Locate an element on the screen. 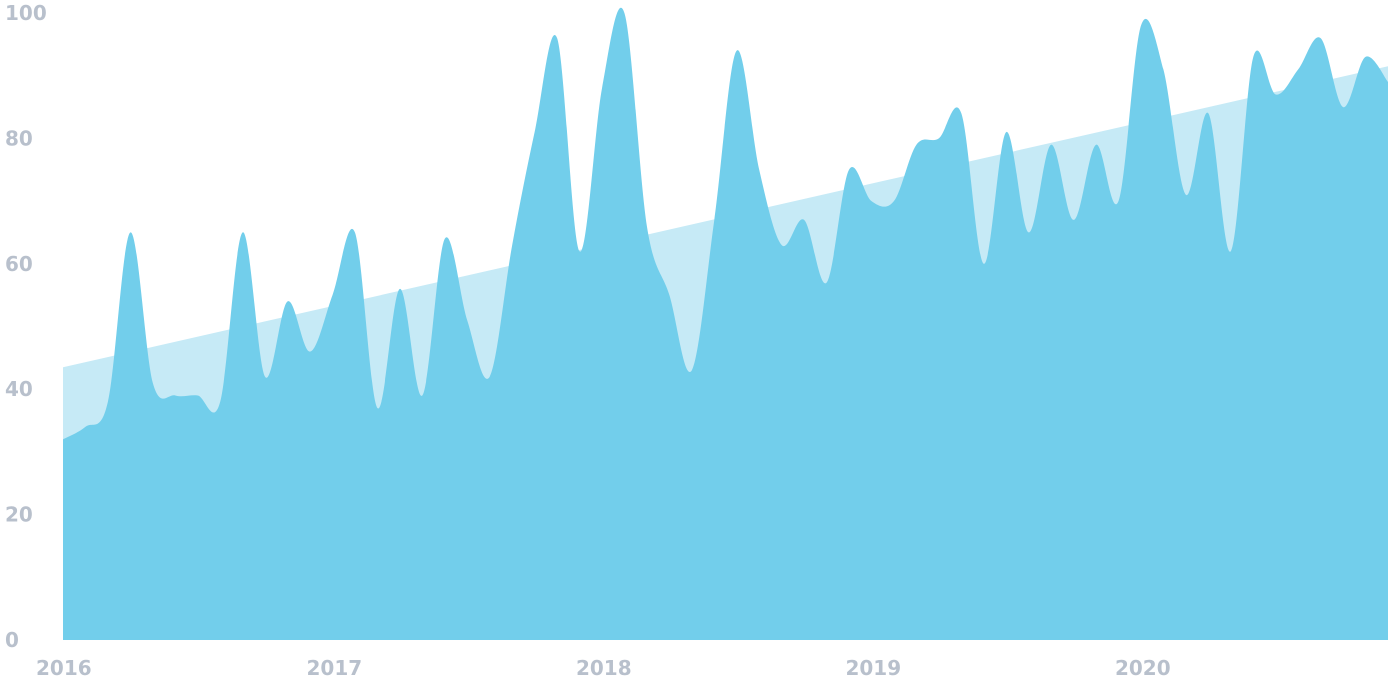  x-tick-label-2019: 2019 is located at coordinates (873, 668).